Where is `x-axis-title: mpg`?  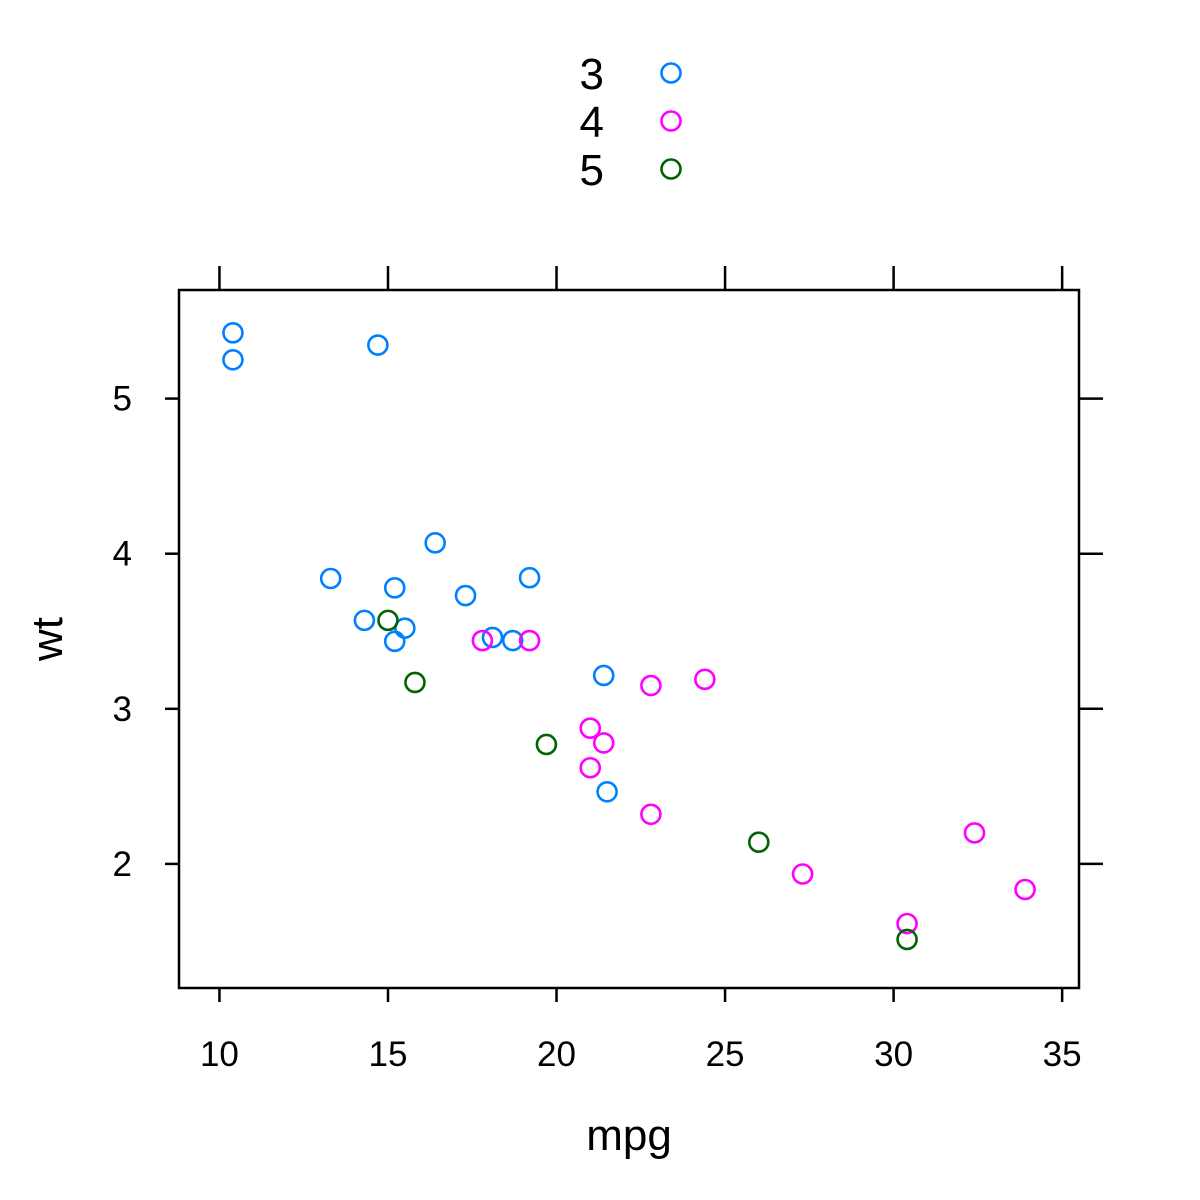 x-axis-title: mpg is located at coordinates (629, 1135).